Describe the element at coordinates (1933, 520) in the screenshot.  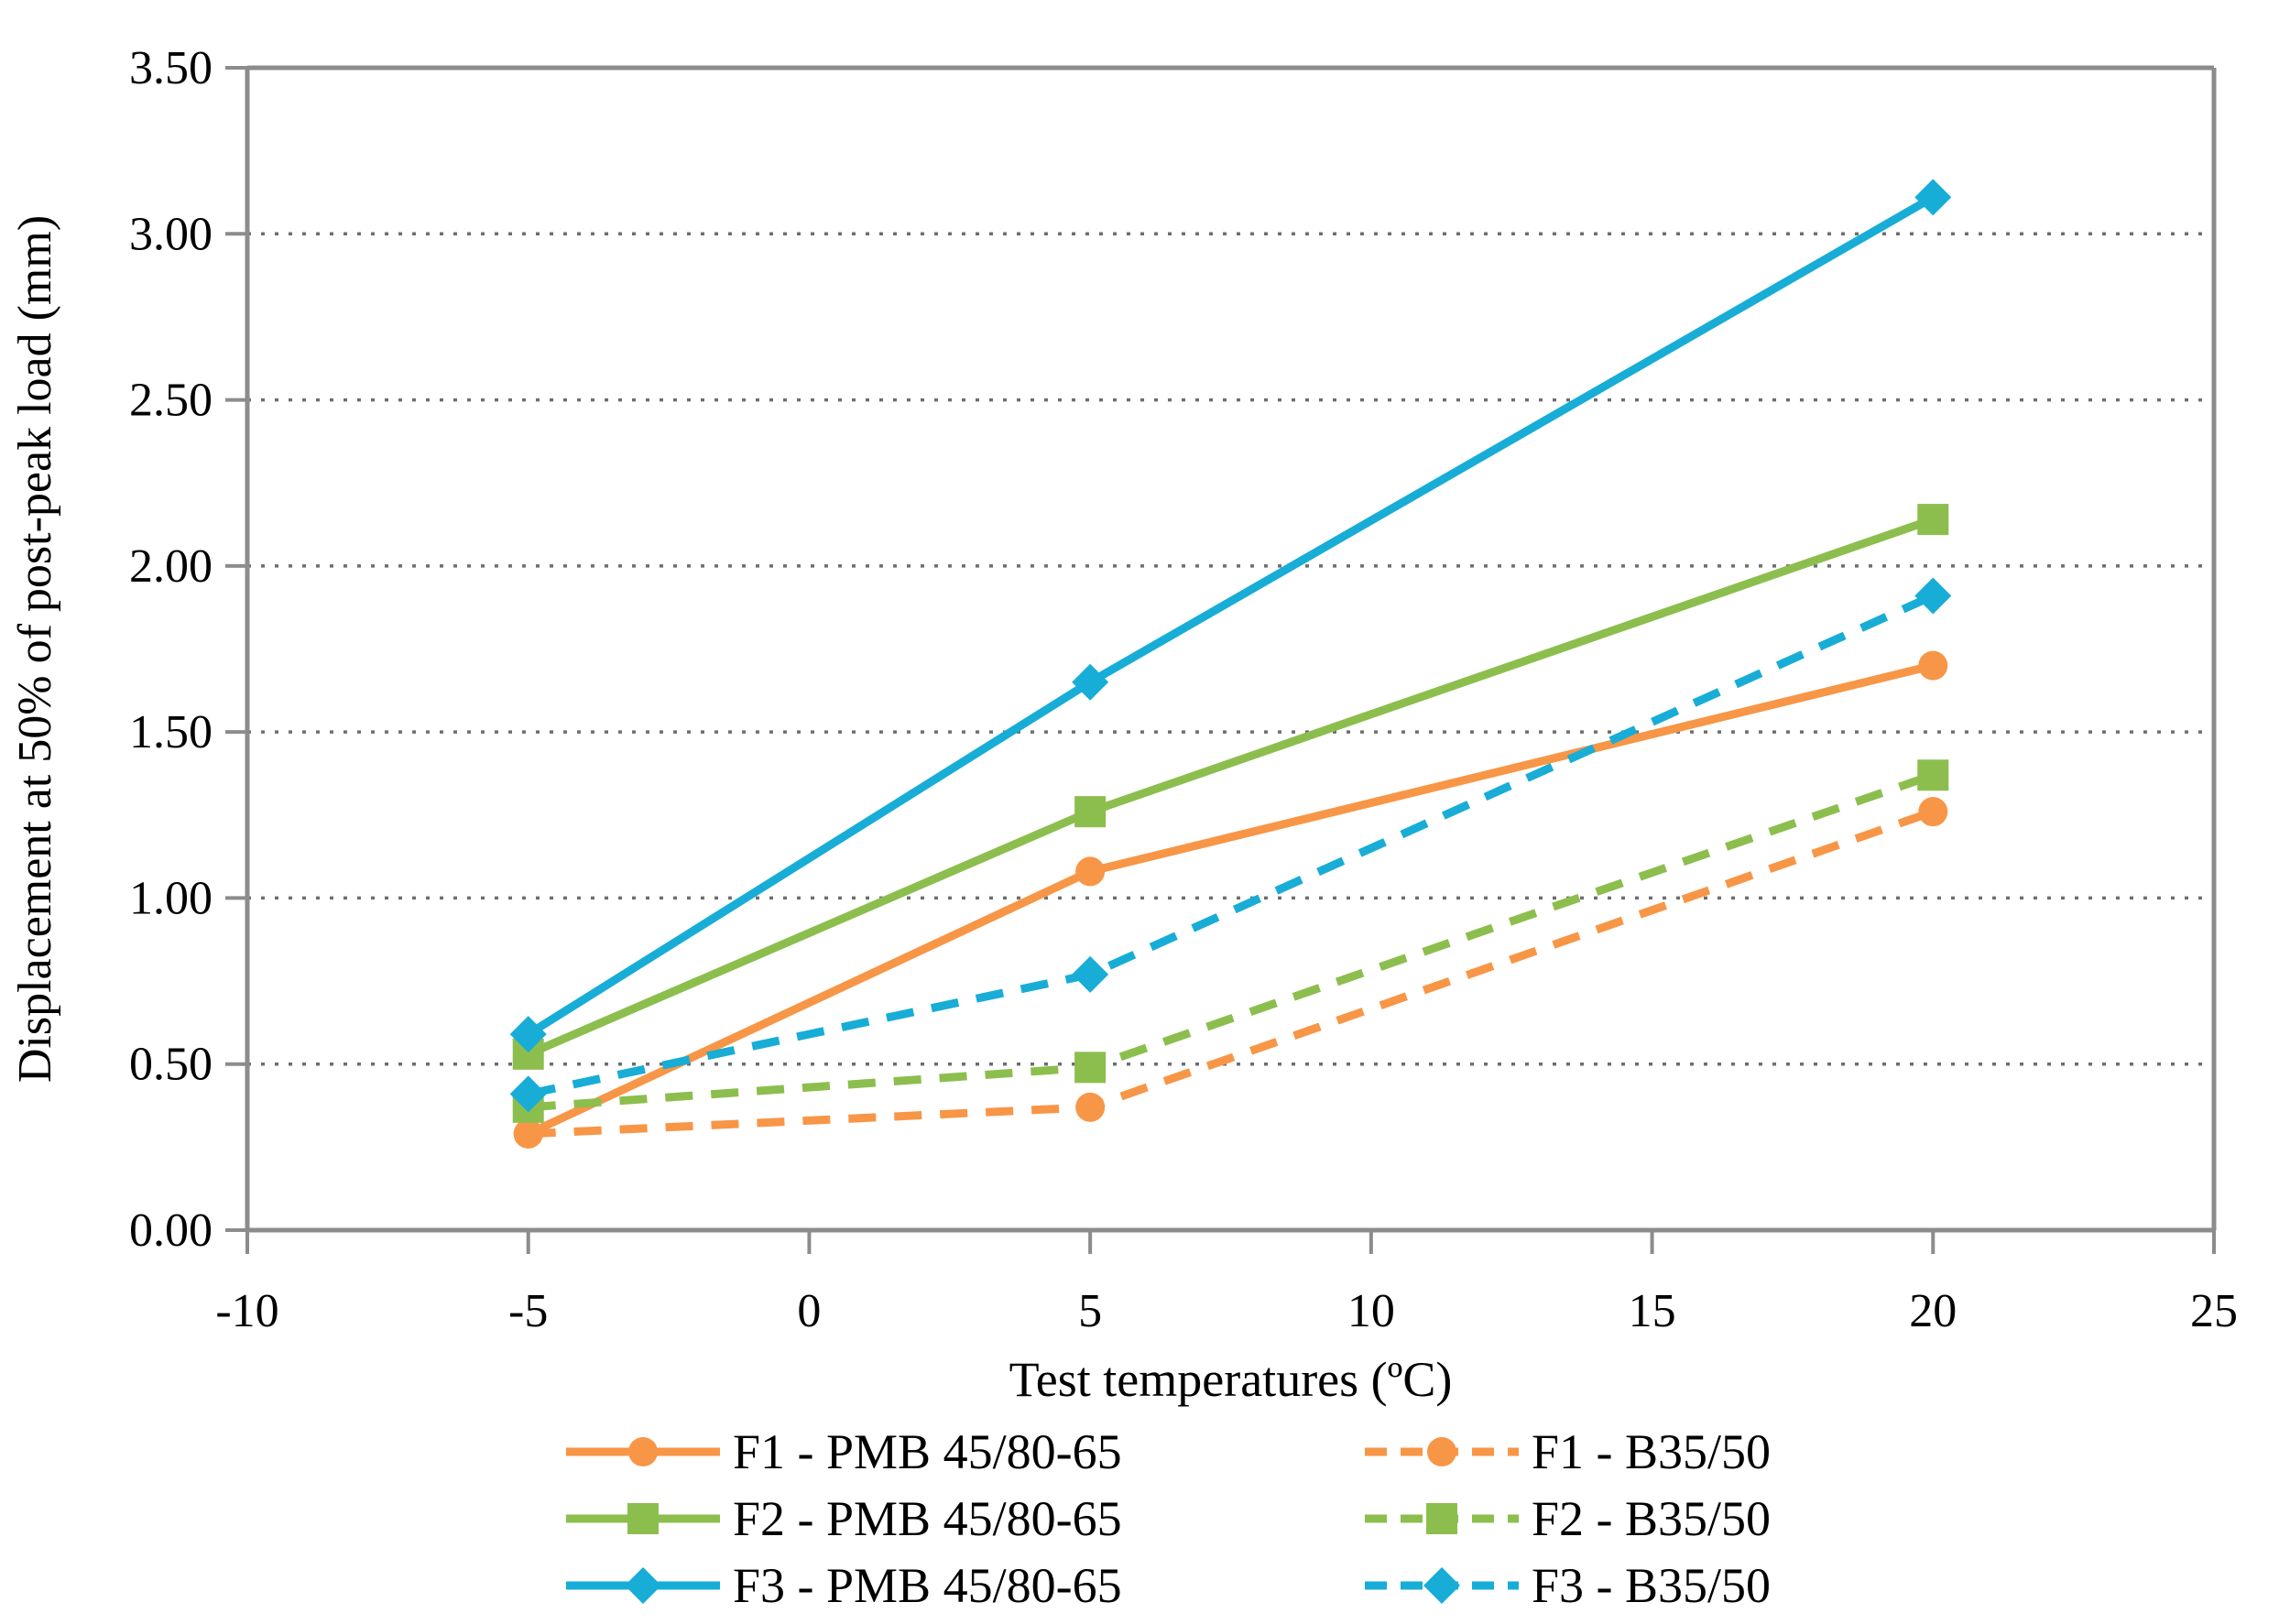
I see `marker-f2-pmb-45-80-65-x20` at that location.